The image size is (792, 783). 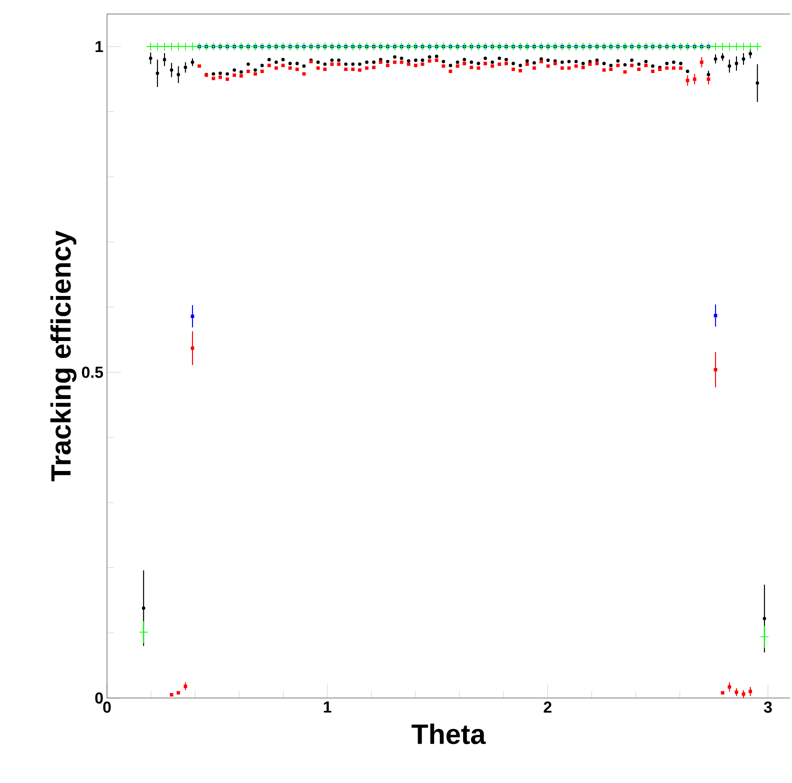 I want to click on y-tick-label: 1, so click(x=100, y=46).